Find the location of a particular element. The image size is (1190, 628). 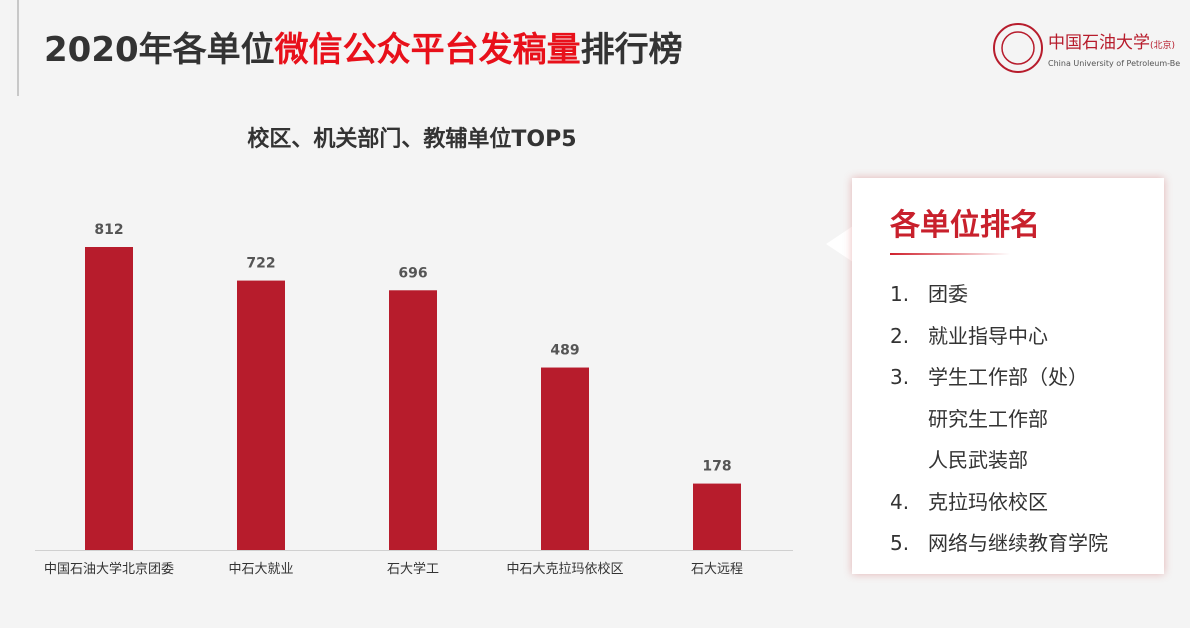

x-tick-label: 中石大就业 is located at coordinates (260, 569).